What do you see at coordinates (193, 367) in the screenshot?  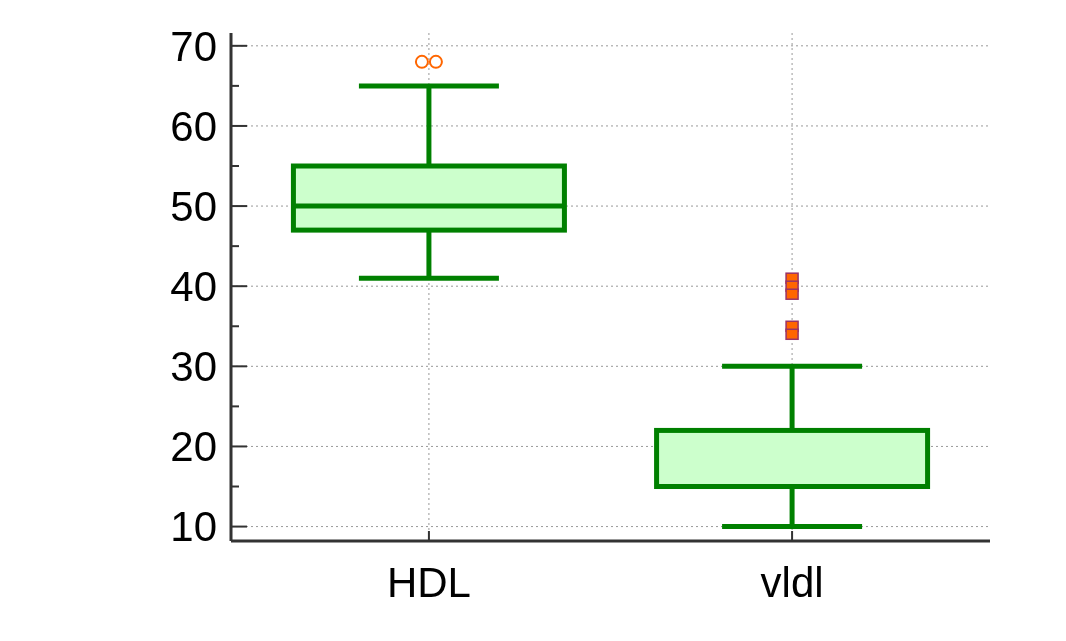 I see `y-tick-label: 30` at bounding box center [193, 367].